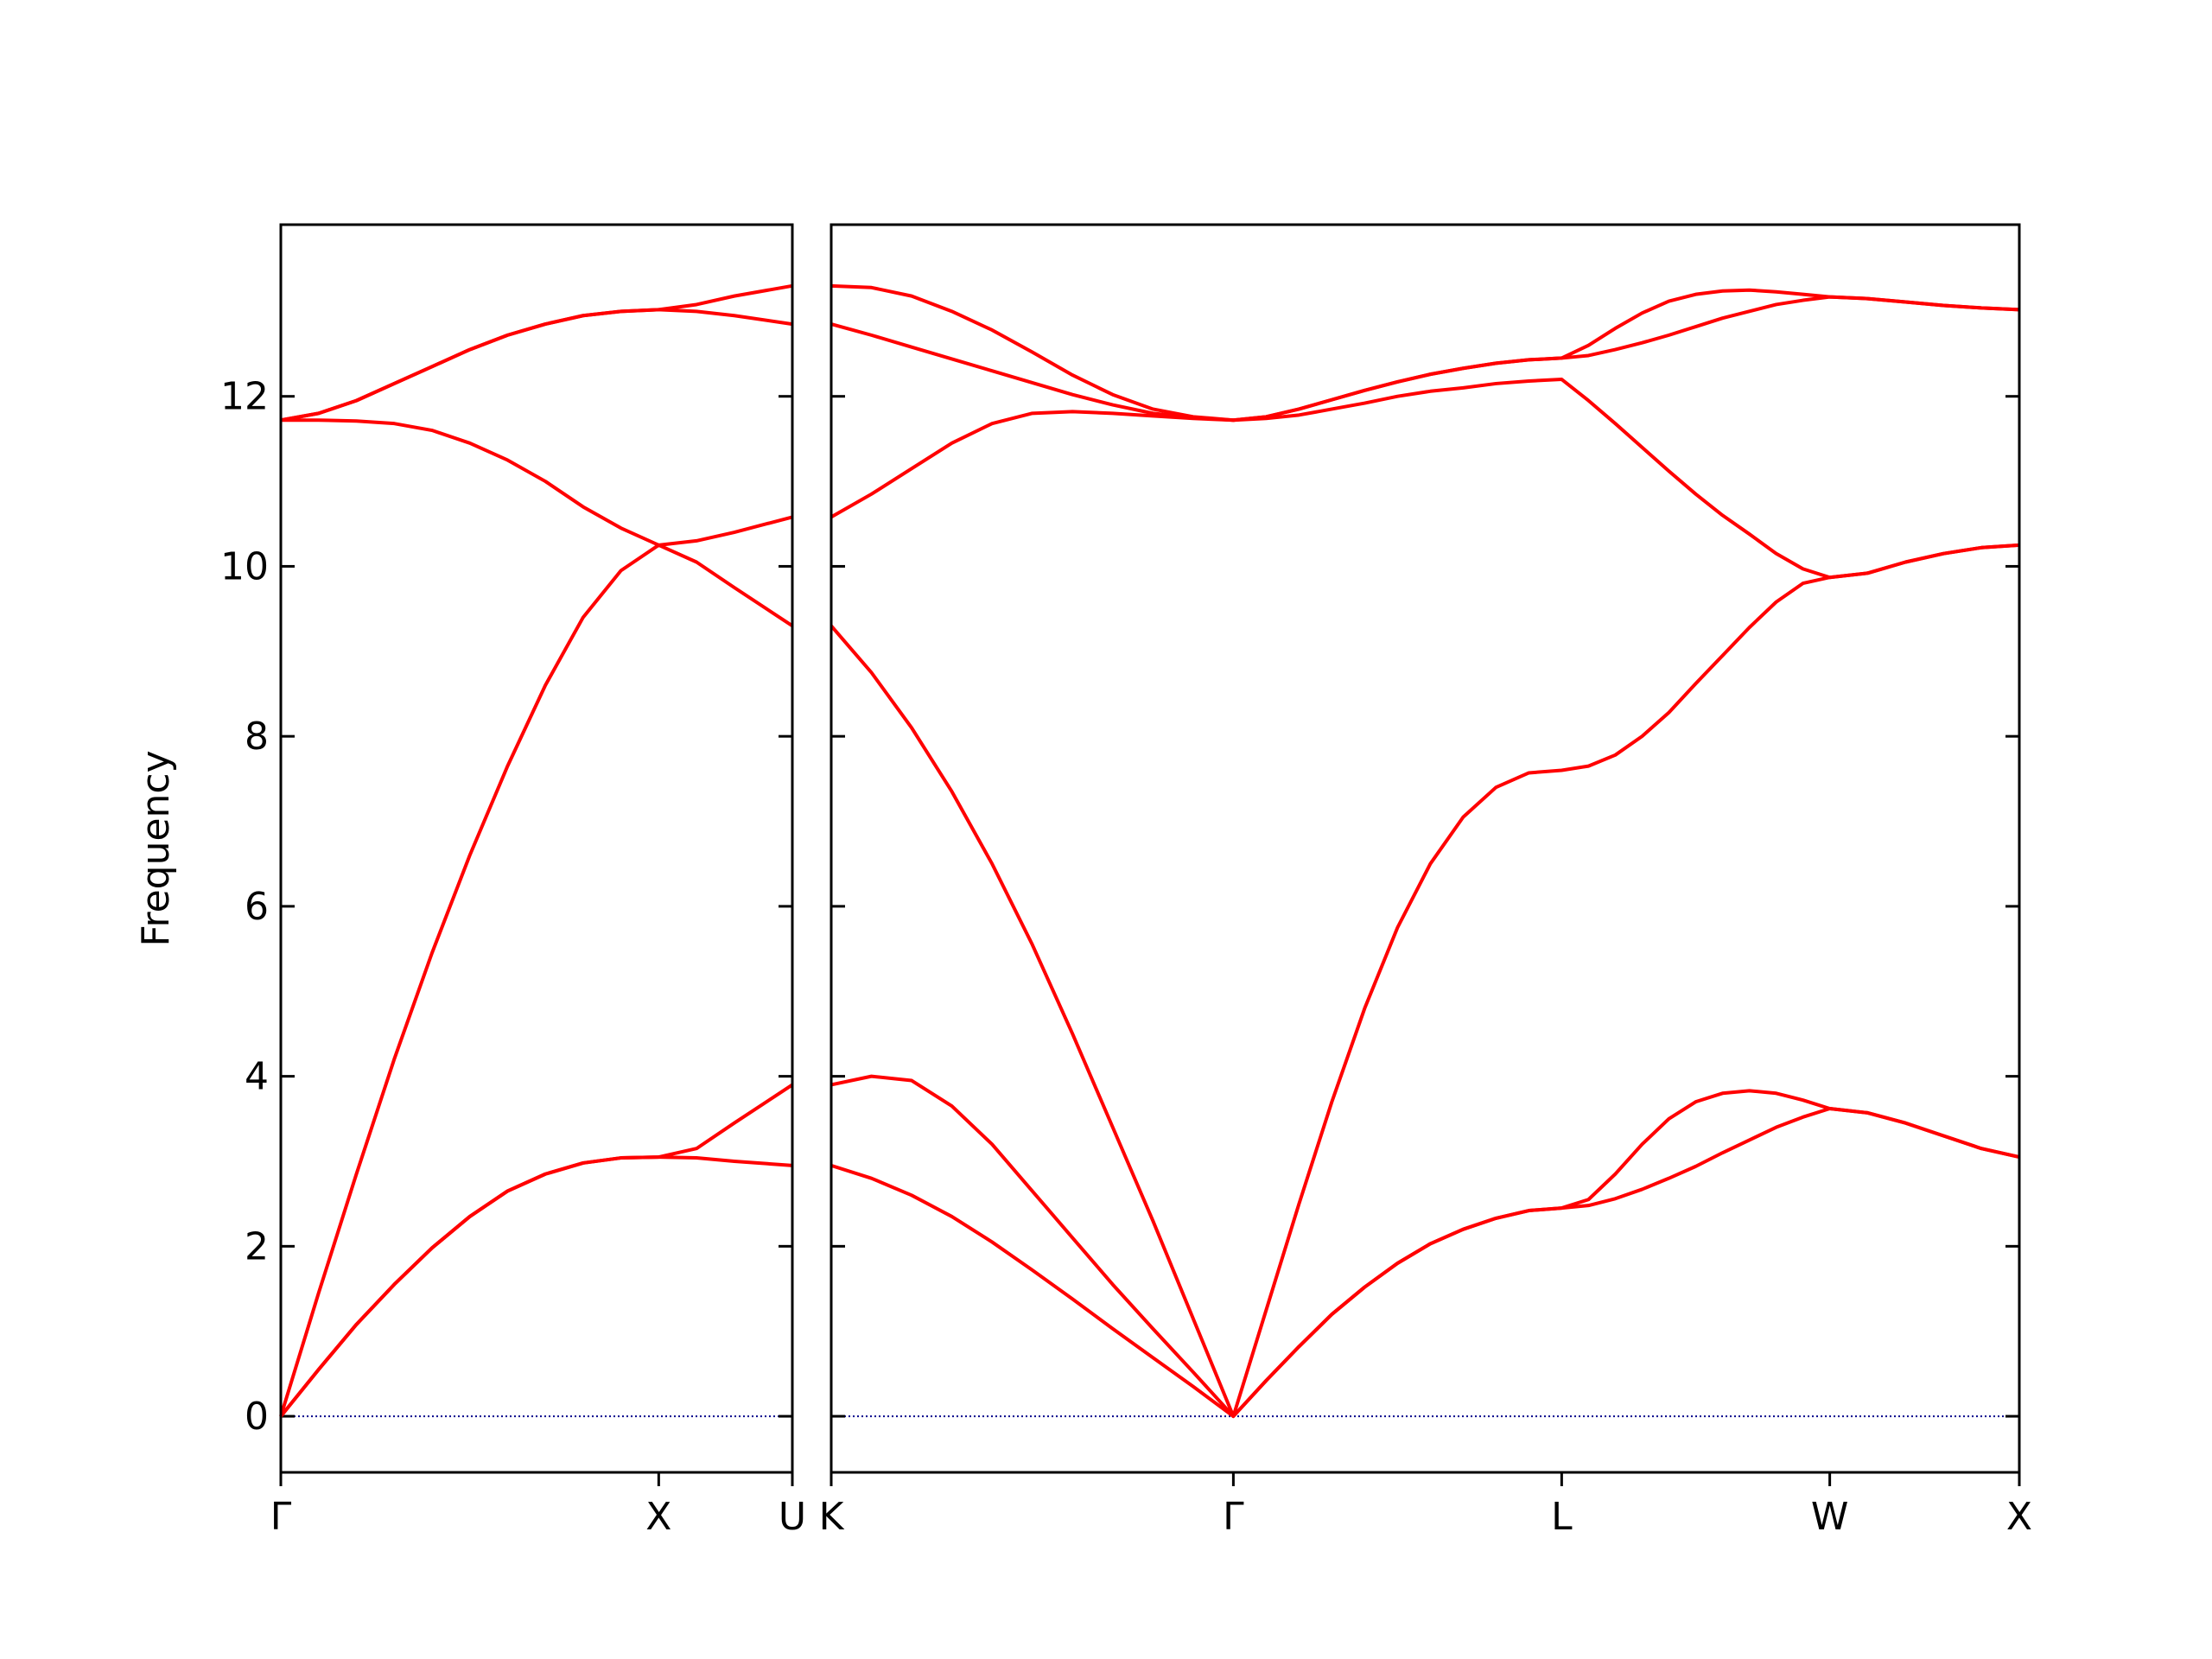 This screenshot has width=2212, height=1659. What do you see at coordinates (257, 1246) in the screenshot?
I see `y-tick-label: 2` at bounding box center [257, 1246].